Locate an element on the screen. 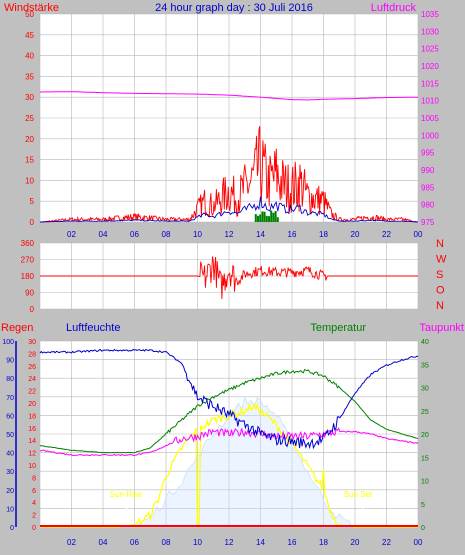 The height and width of the screenshot is (555, 465). pressure-tick-label: 995 is located at coordinates (428, 153).